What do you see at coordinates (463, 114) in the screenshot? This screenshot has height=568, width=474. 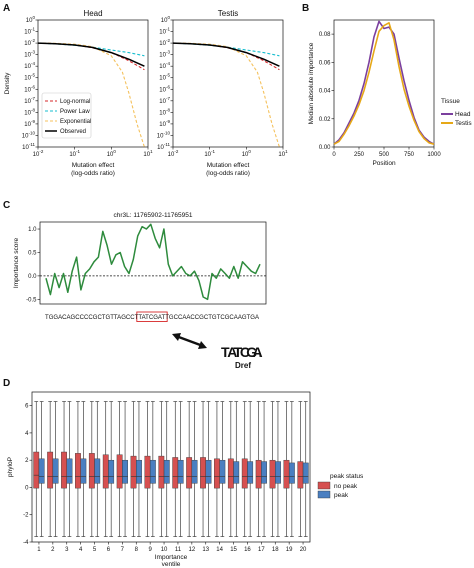 I see `legend-label: Head` at bounding box center [463, 114].